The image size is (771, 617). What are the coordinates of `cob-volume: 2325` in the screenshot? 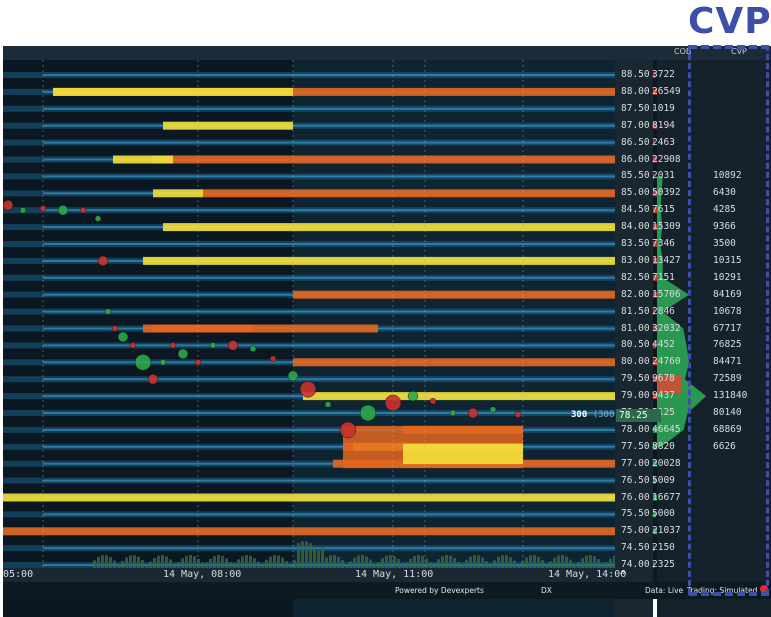 It's located at (663, 565).